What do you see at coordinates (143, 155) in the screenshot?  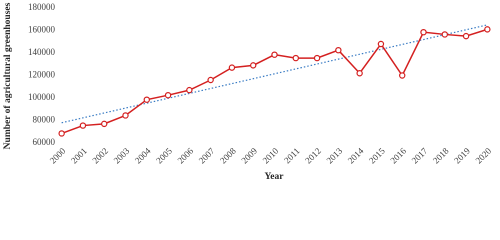 I see `x-tick-label: 2004` at bounding box center [143, 155].